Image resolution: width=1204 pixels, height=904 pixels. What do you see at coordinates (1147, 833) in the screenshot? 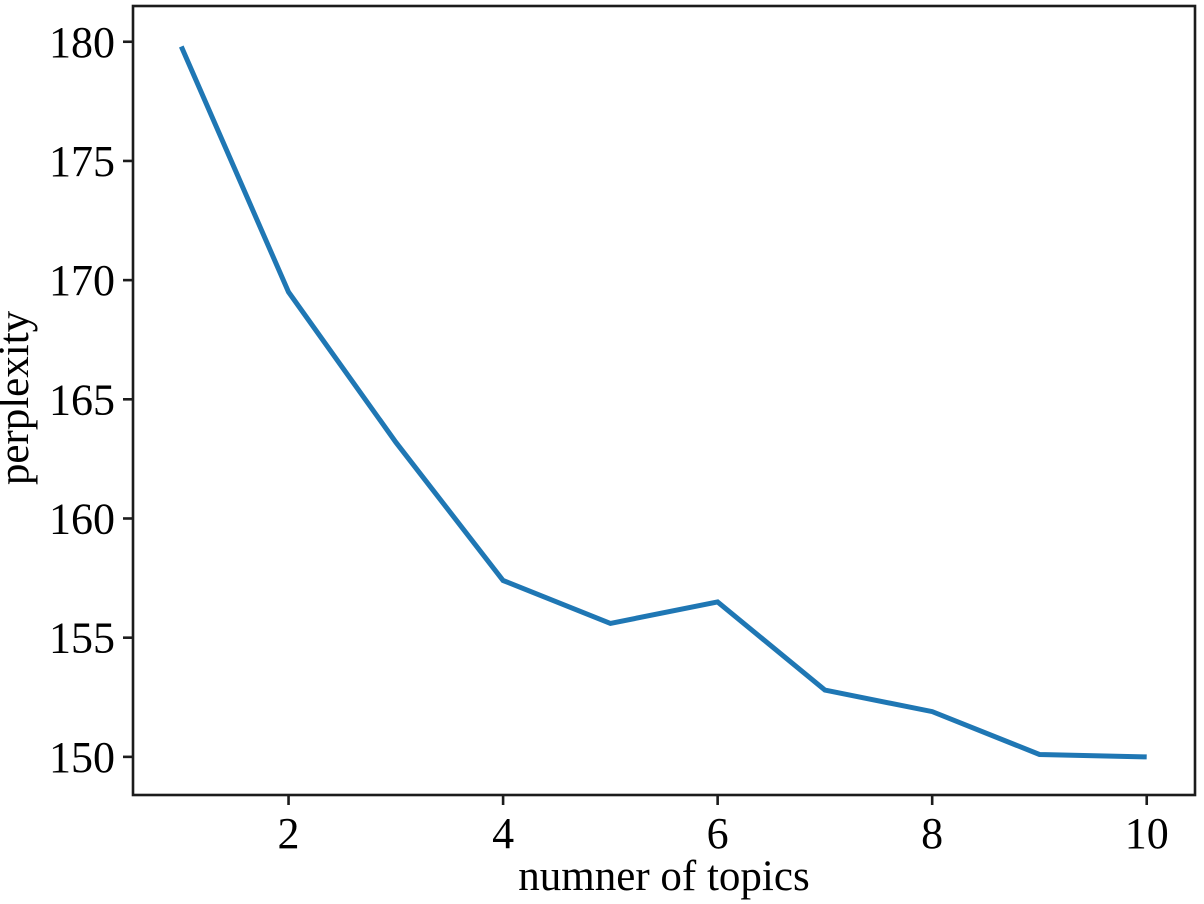
I see `x-tick-label-10: 10` at bounding box center [1147, 833].